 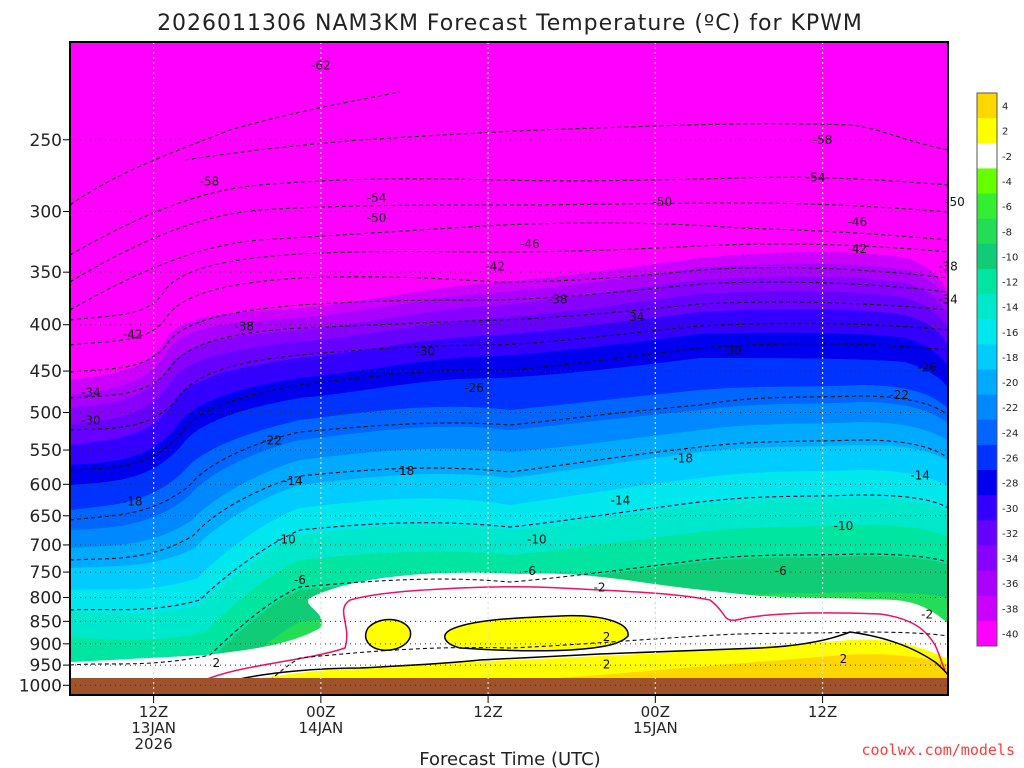 What do you see at coordinates (1005, 107) in the screenshot?
I see `colorbar-label: 4` at bounding box center [1005, 107].